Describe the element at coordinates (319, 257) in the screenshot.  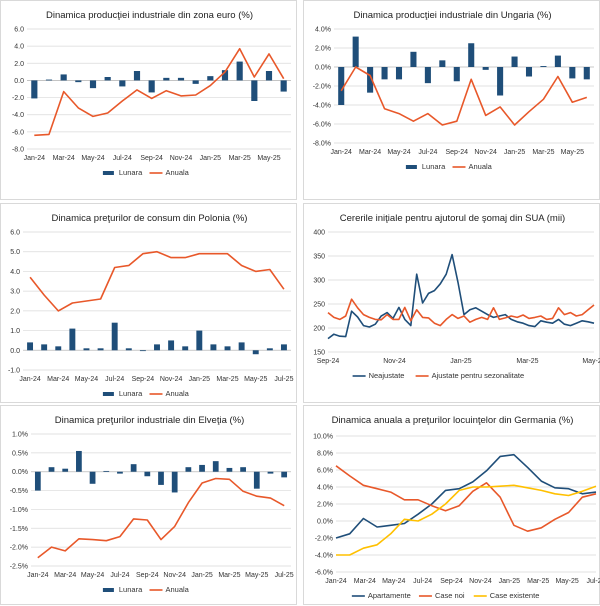
I see `y-tick-label: 350` at that location.